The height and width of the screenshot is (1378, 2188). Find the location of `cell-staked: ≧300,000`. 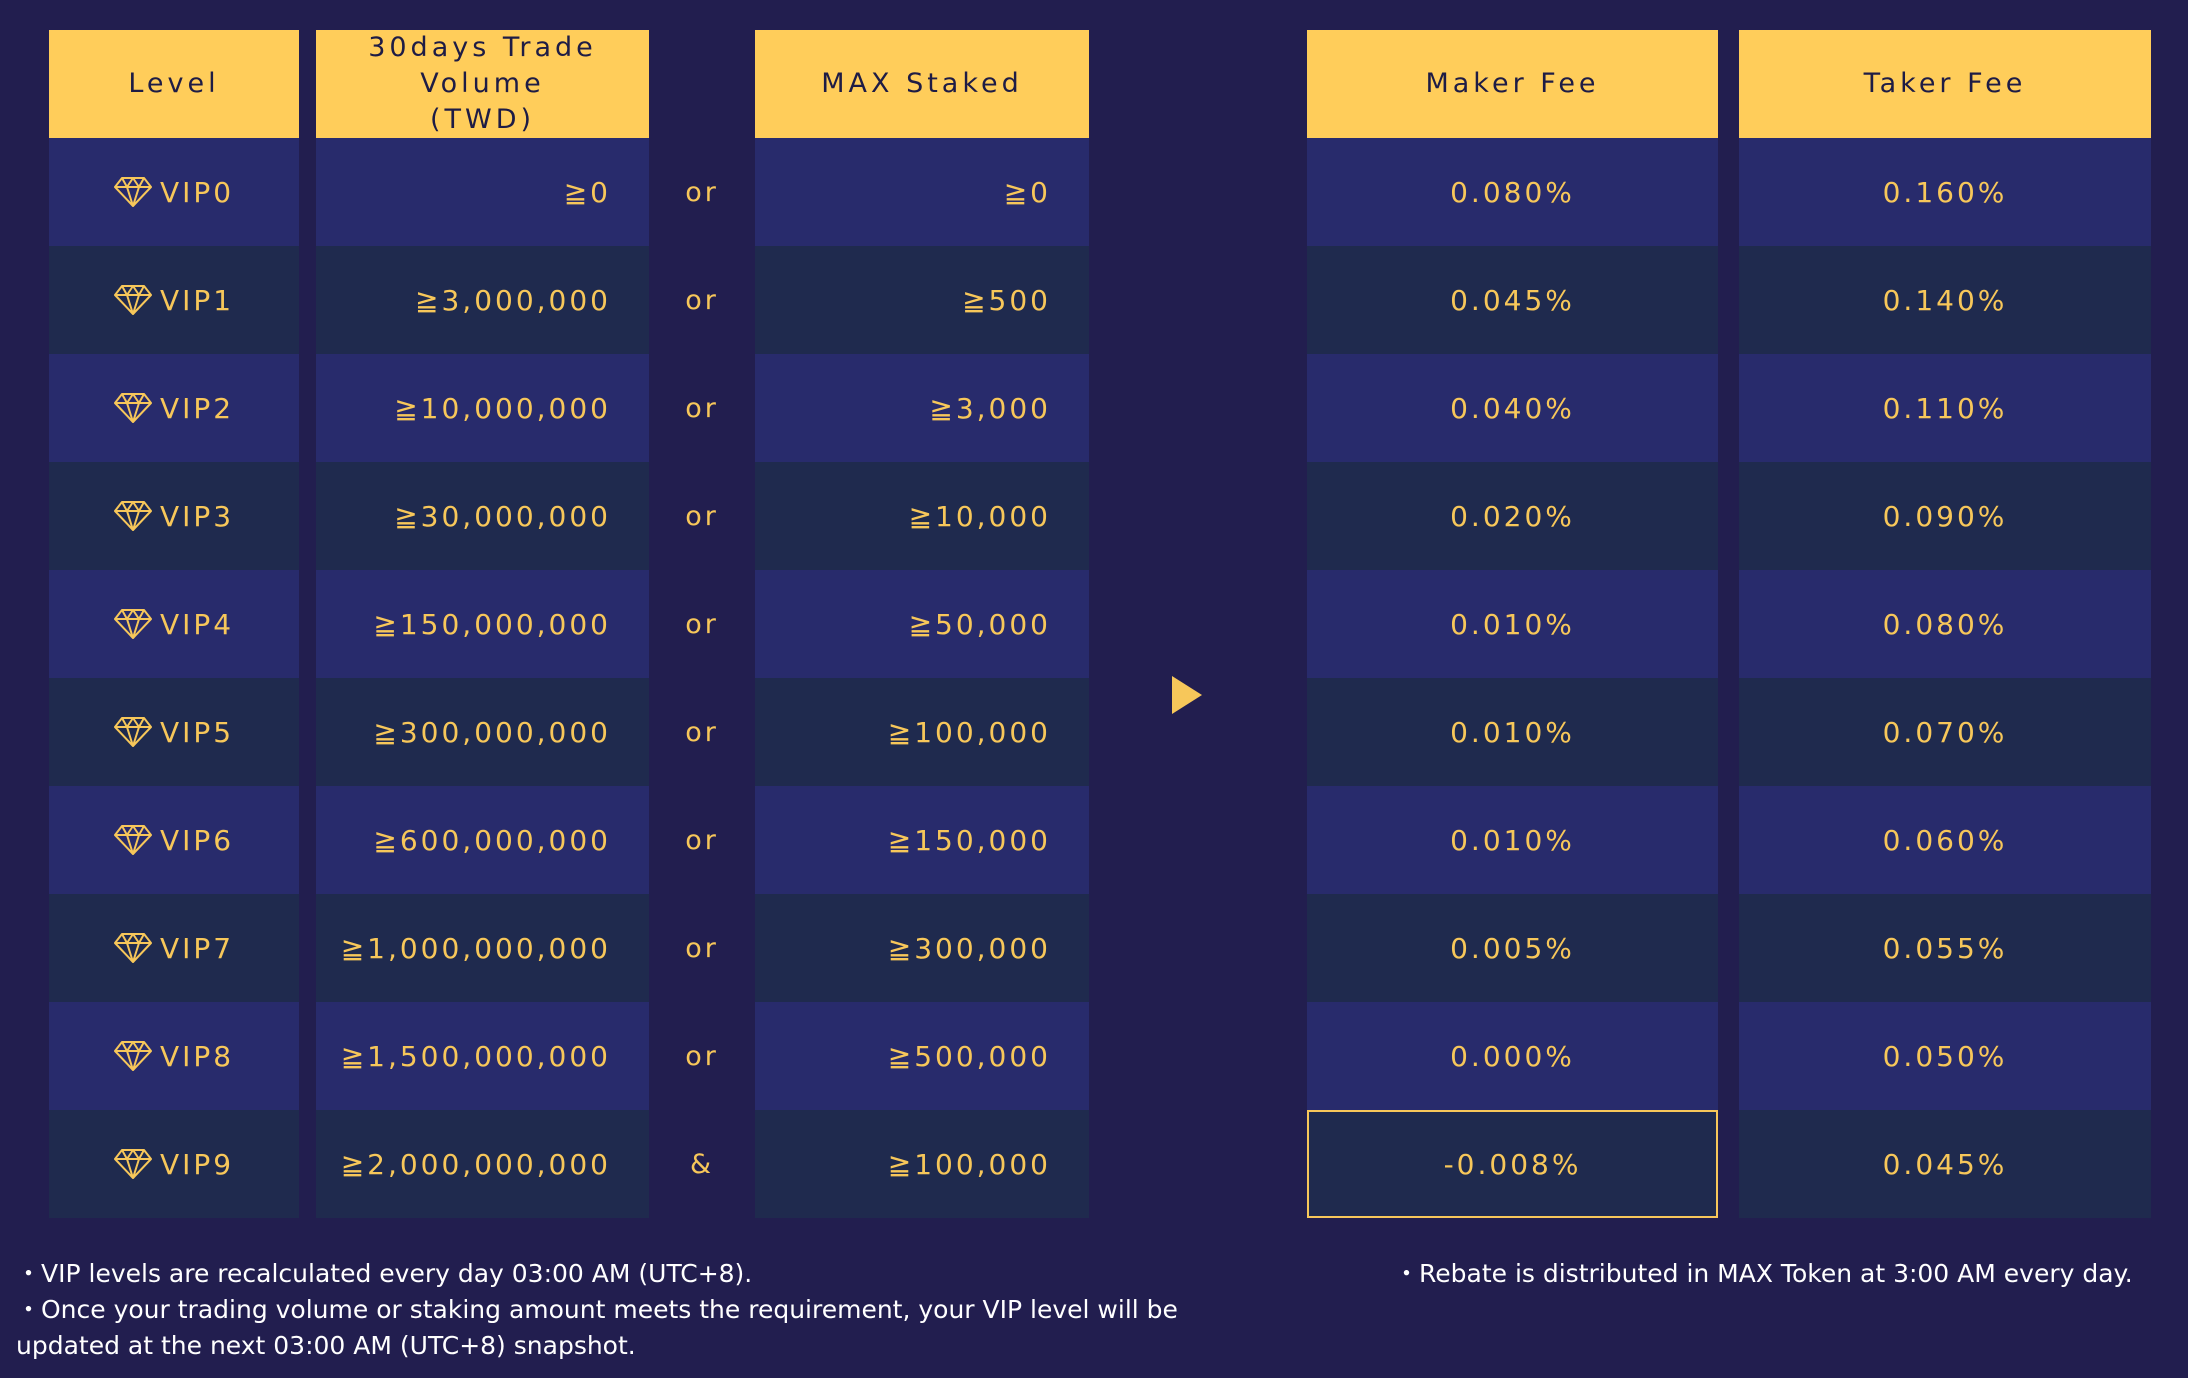

cell-staked: ≧300,000 is located at coordinates (922, 948).